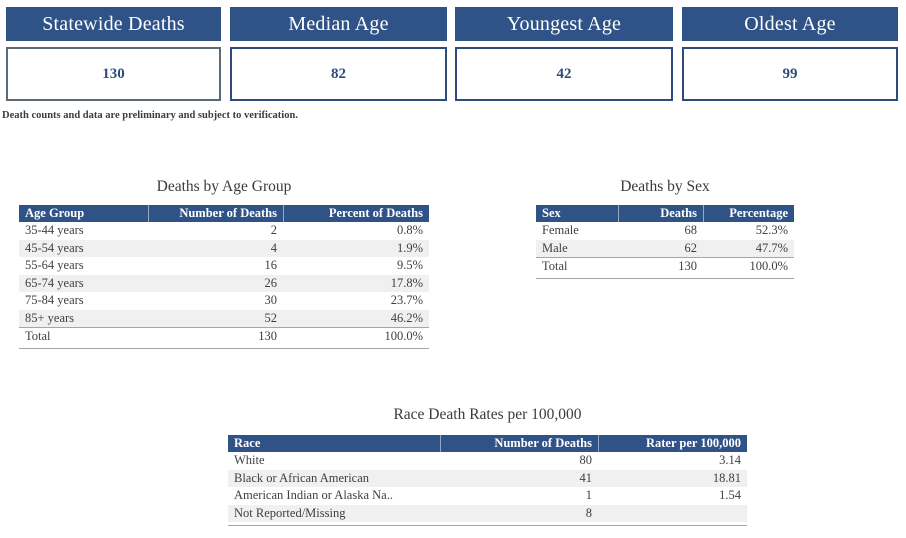  I want to click on table-cell: 65-74 years, so click(54, 282).